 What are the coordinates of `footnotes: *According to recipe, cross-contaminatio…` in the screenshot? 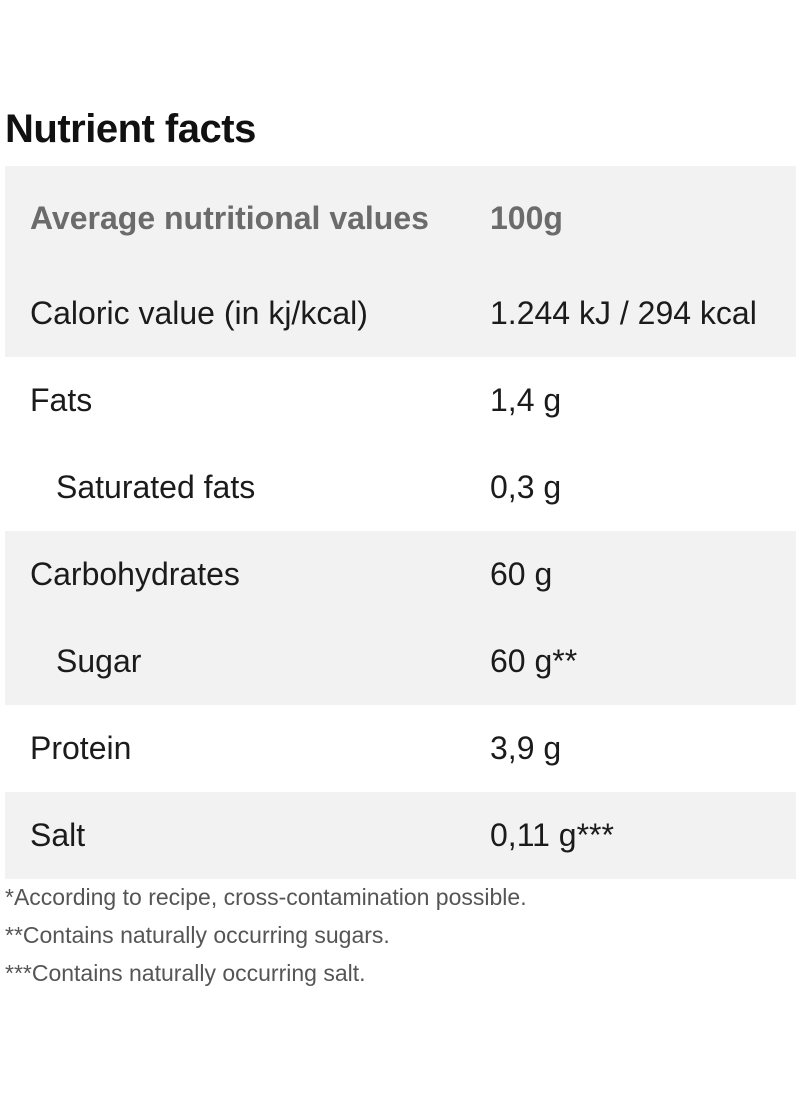 It's located at (400, 935).